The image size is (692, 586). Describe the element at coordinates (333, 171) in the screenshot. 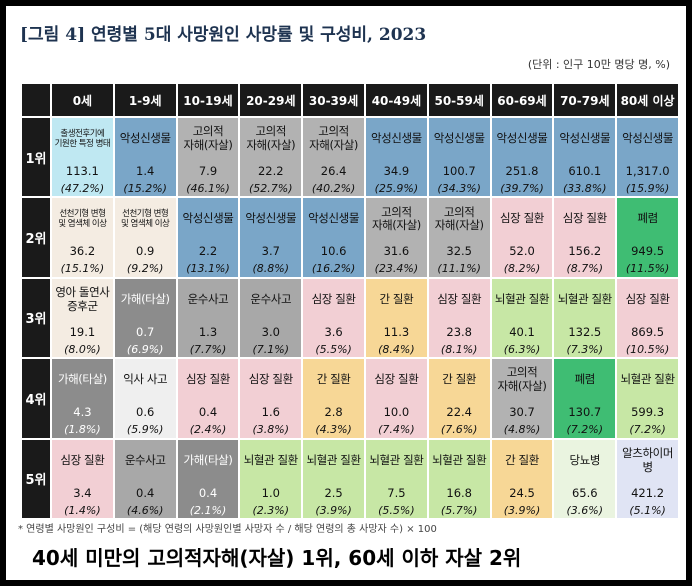

I see `death-rate: 26.4` at that location.